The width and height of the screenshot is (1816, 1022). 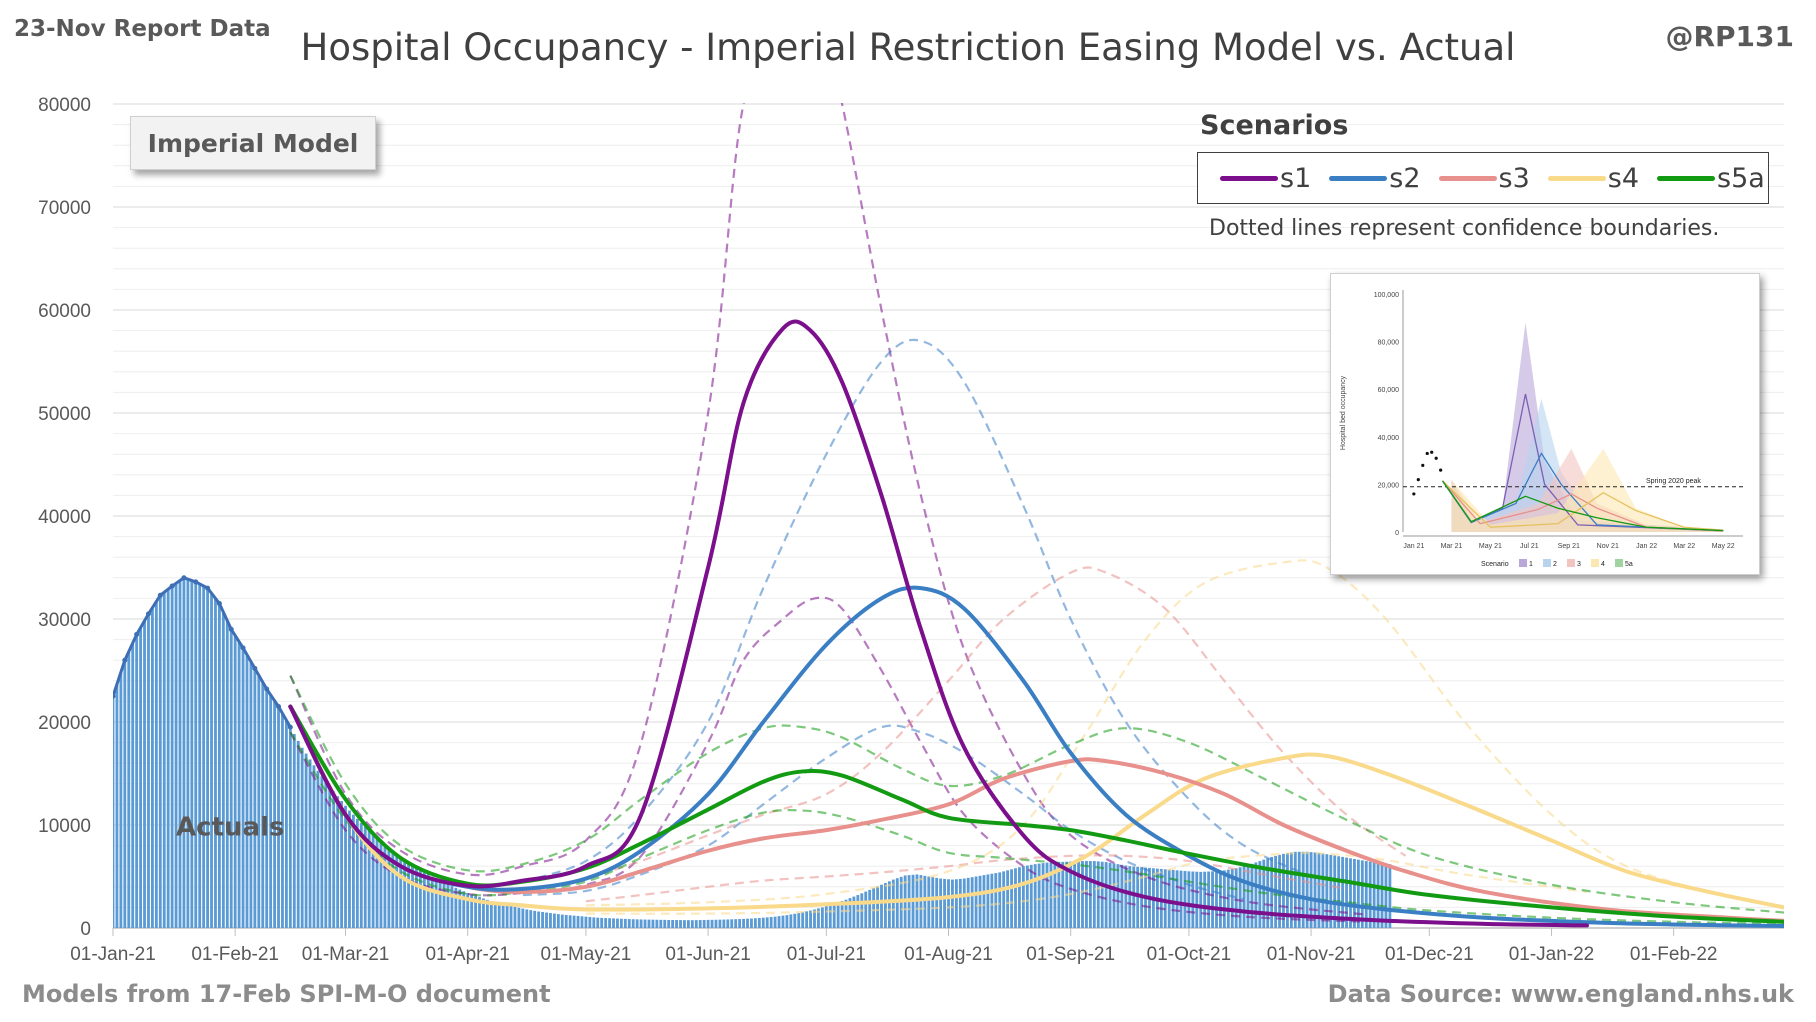 What do you see at coordinates (1452, 546) in the screenshot?
I see `inset-x-tick: Mar 21` at bounding box center [1452, 546].